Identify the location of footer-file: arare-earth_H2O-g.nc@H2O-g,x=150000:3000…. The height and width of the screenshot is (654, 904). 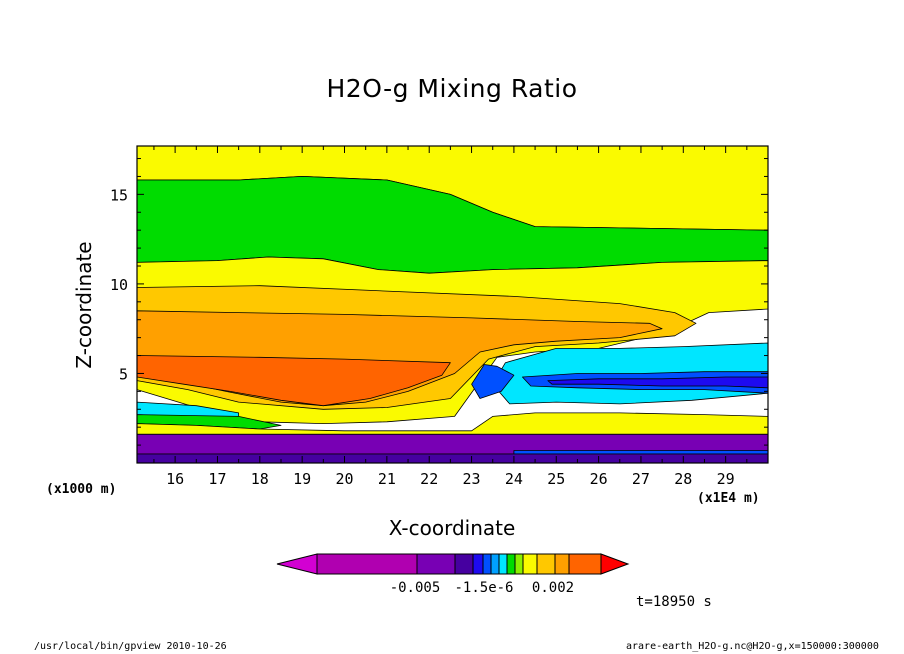
(752, 646).